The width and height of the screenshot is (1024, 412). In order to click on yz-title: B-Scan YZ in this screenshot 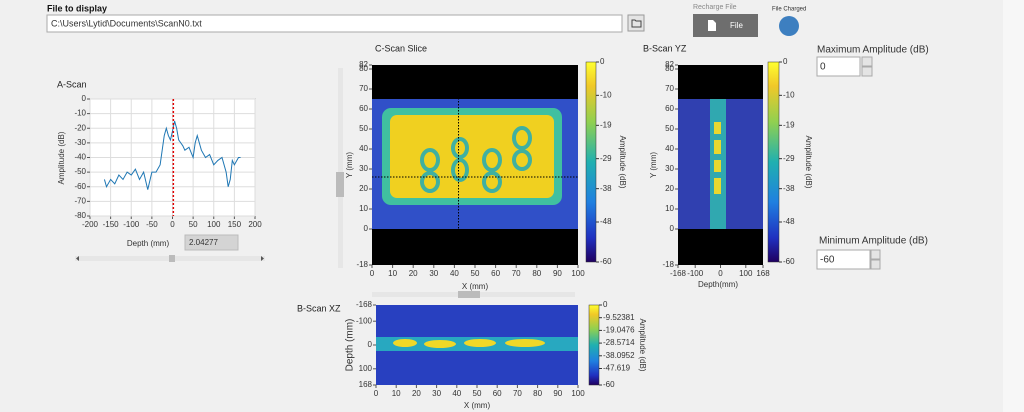, I will do `click(665, 48)`.